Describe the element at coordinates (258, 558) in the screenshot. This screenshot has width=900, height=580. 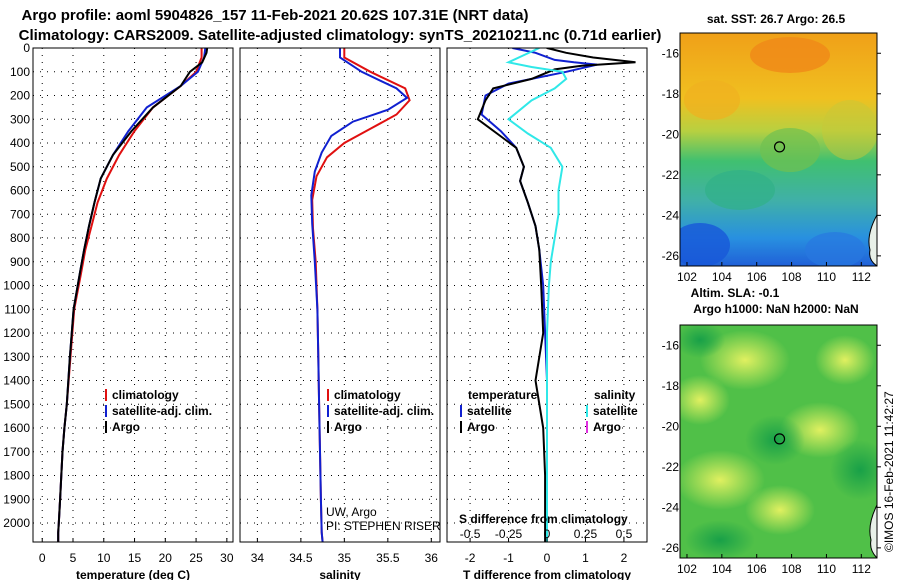
I see `x-tick-label: 34` at that location.